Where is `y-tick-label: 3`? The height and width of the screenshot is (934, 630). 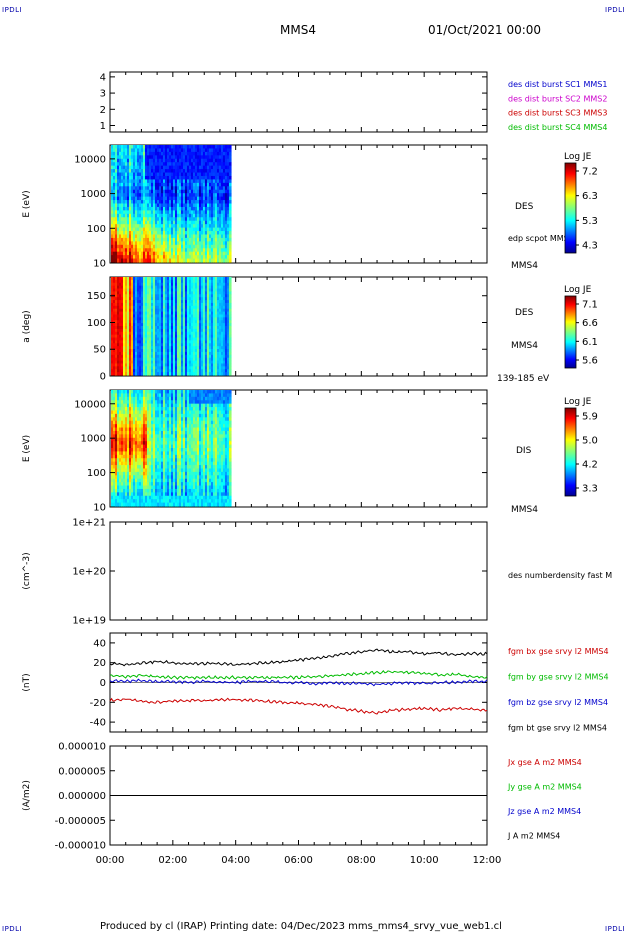 y-tick-label: 3 is located at coordinates (103, 94).